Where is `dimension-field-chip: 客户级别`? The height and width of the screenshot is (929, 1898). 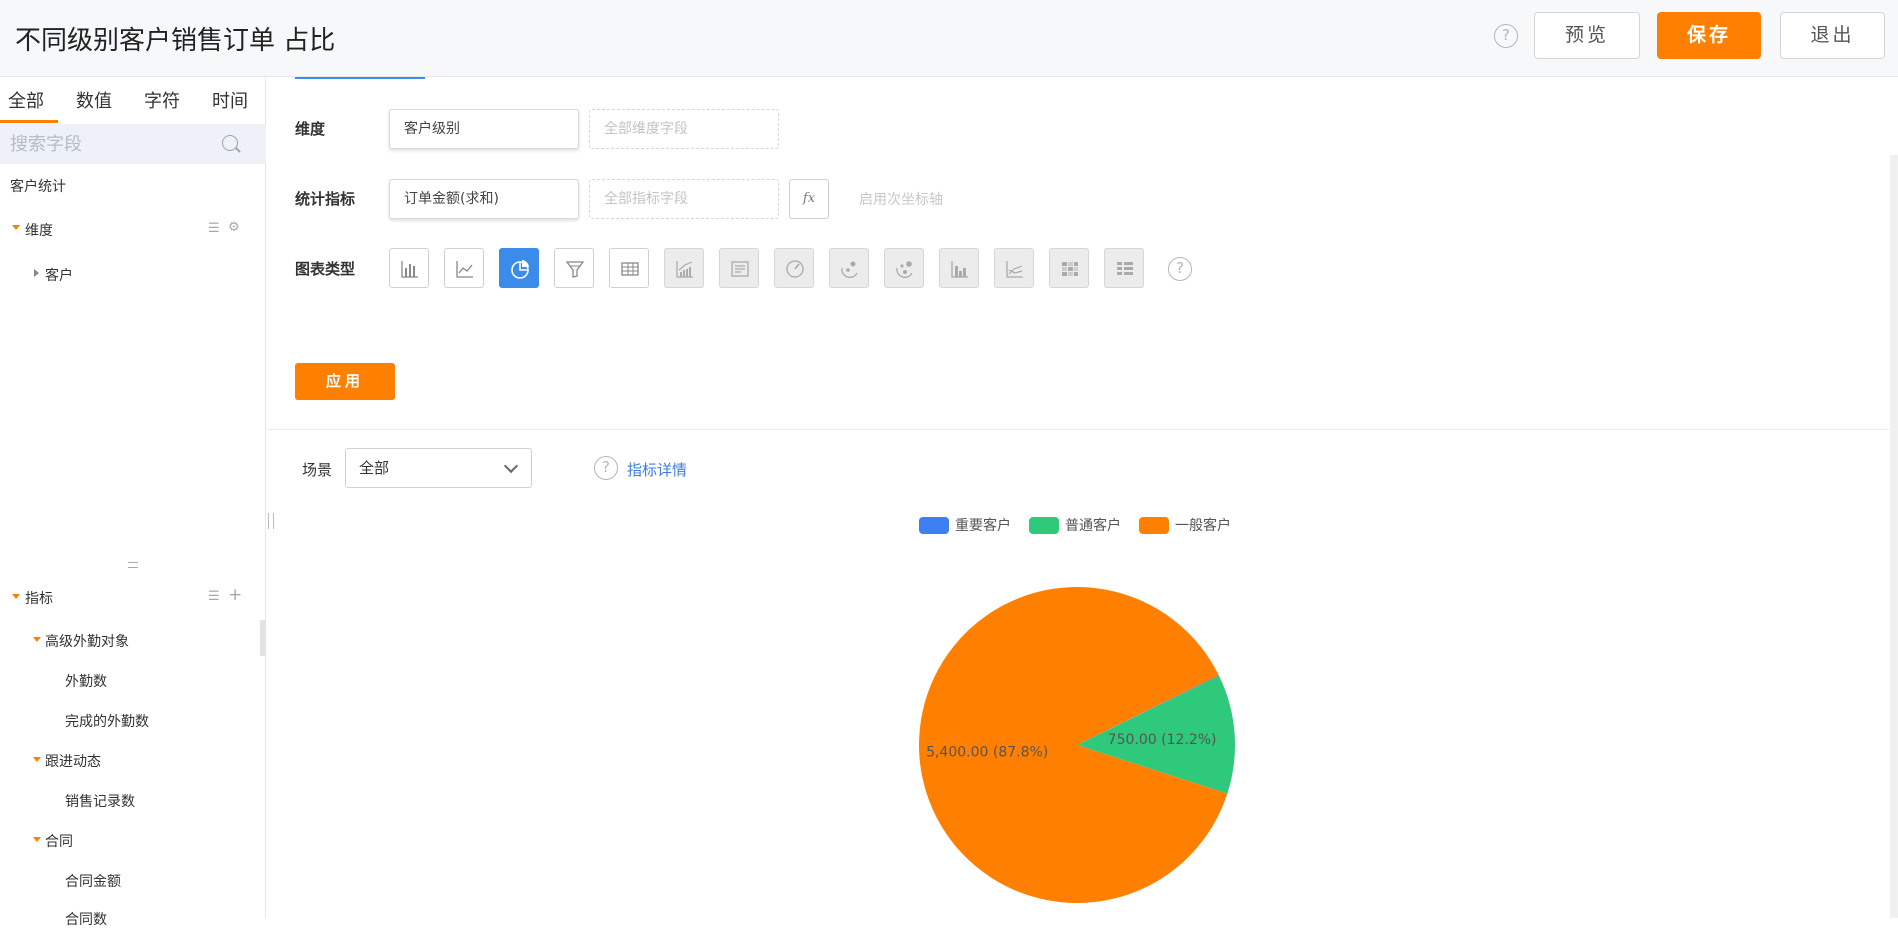 dimension-field-chip: 客户级别 is located at coordinates (484, 129).